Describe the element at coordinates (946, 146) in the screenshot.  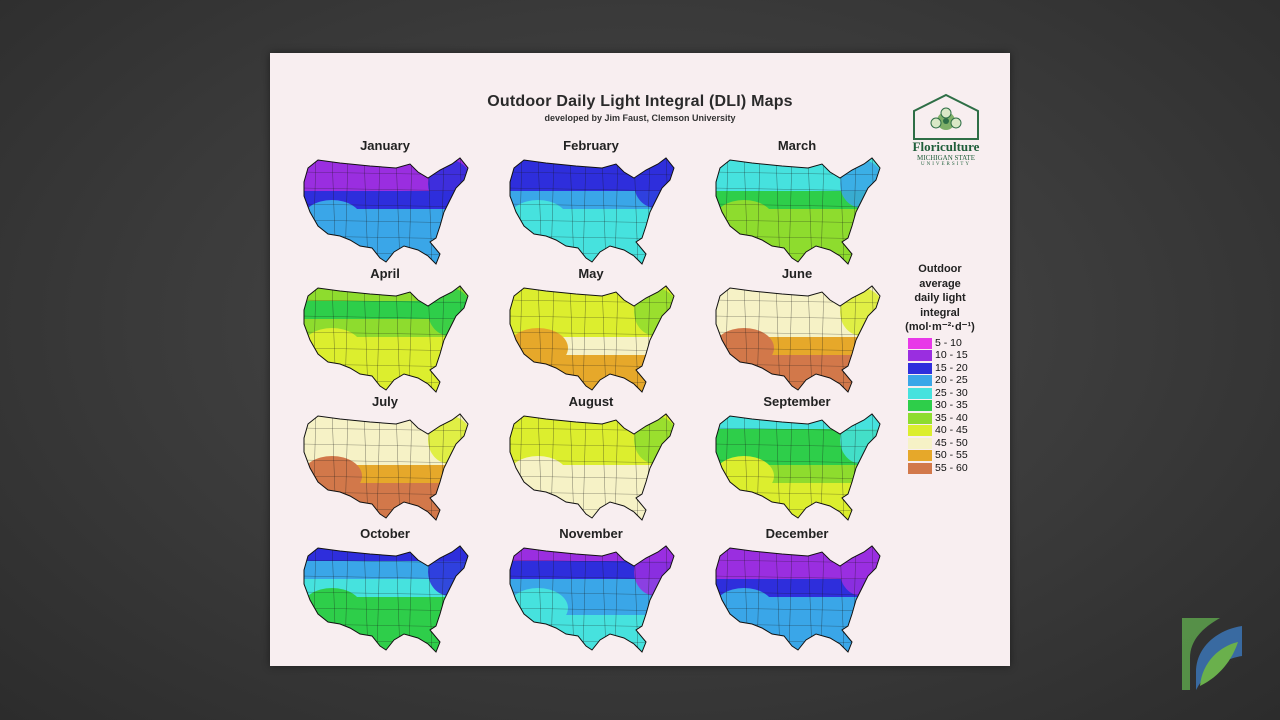
I see `logo-name: Floriculture` at that location.